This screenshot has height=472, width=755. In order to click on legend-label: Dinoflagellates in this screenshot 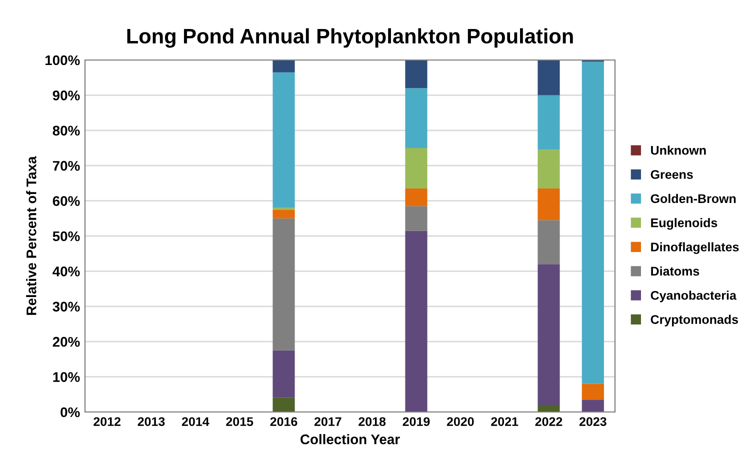, I will do `click(695, 248)`.